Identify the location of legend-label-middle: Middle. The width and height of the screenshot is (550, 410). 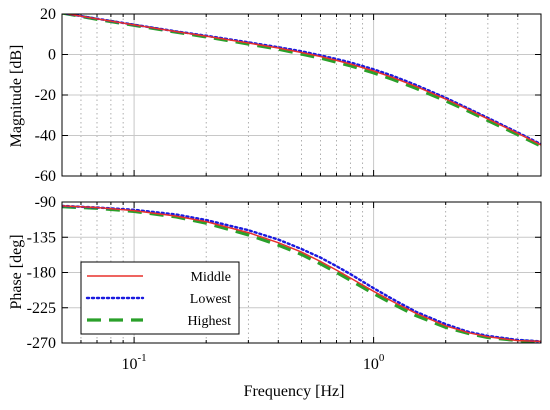
(211, 277).